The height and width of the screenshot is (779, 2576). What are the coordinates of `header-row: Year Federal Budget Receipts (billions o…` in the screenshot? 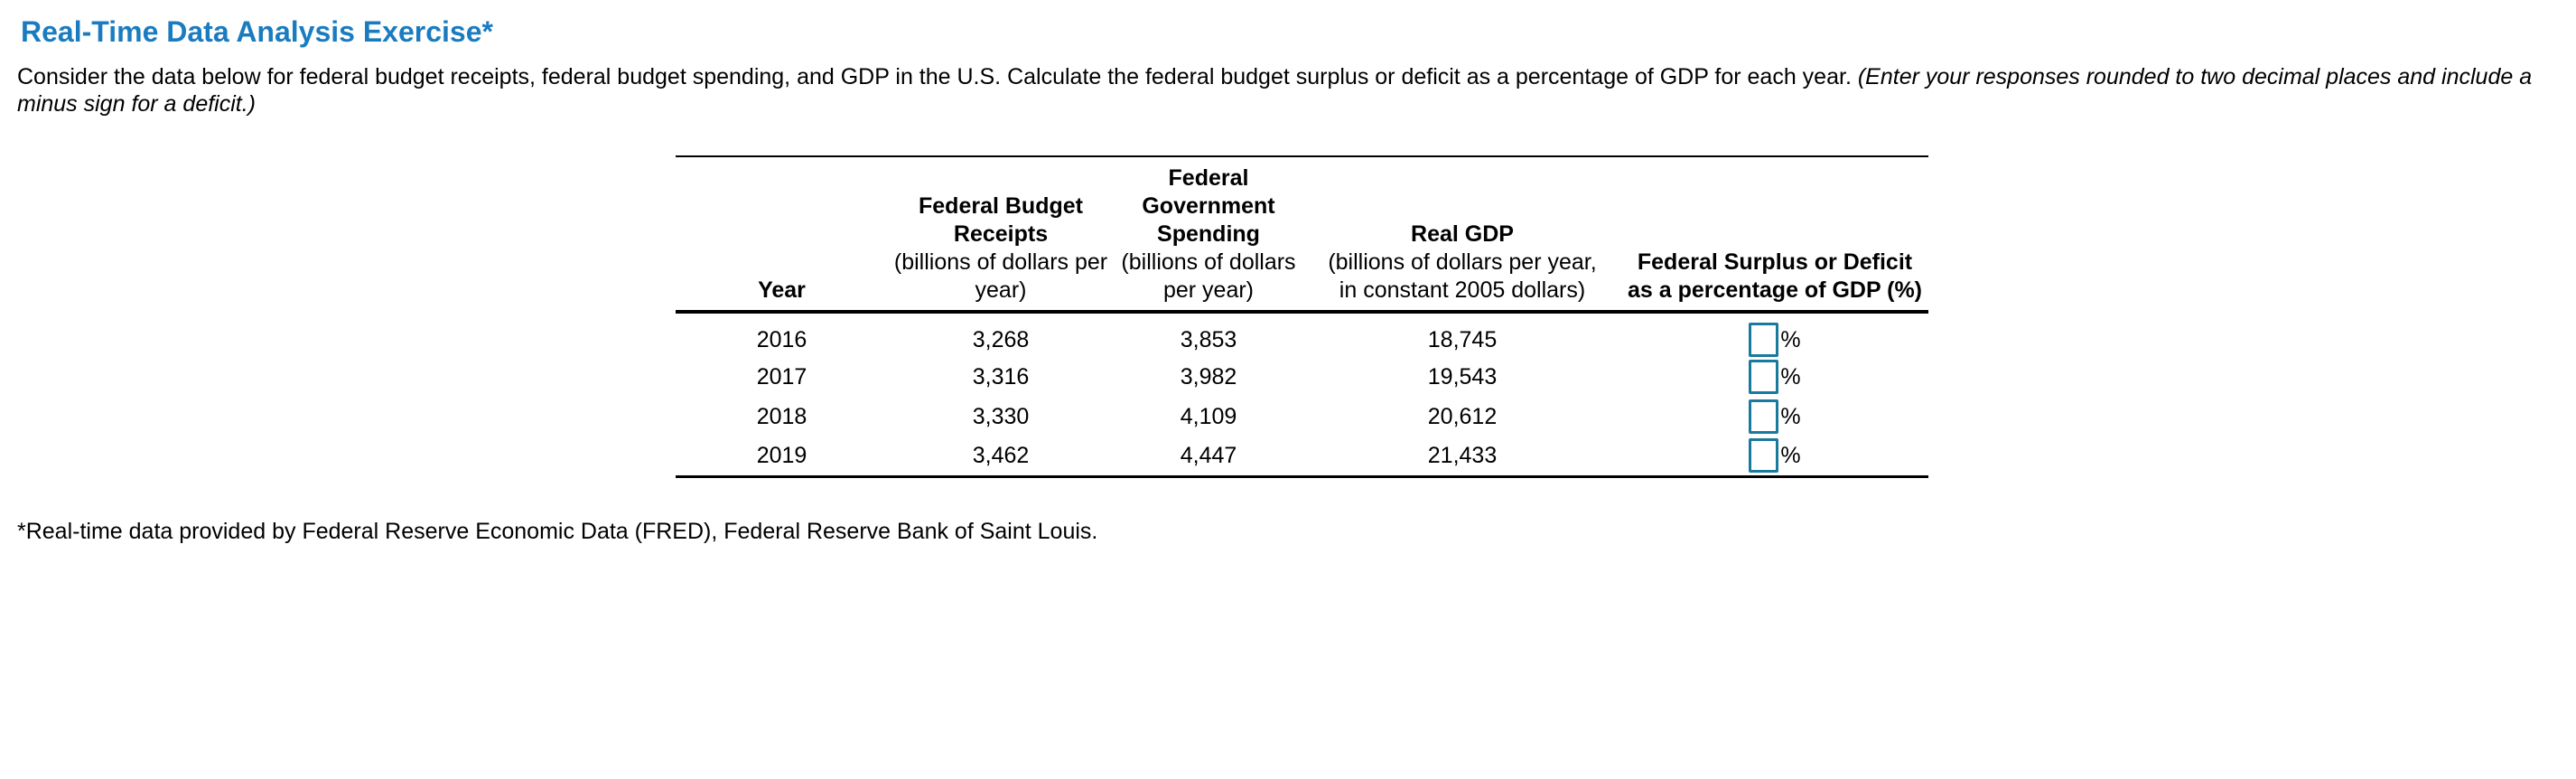 It's located at (1302, 235).